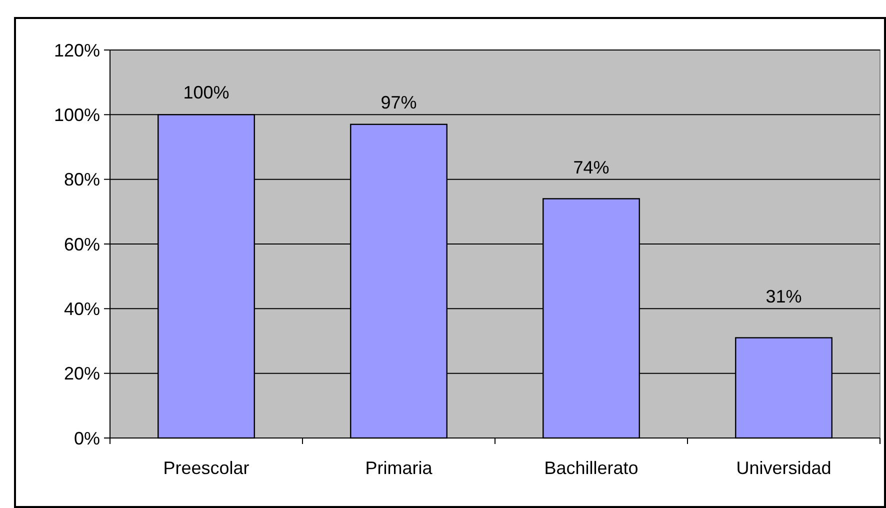 Image resolution: width=886 pixels, height=508 pixels. Describe the element at coordinates (82, 308) in the screenshot. I see `y-tick-label: 40%` at that location.